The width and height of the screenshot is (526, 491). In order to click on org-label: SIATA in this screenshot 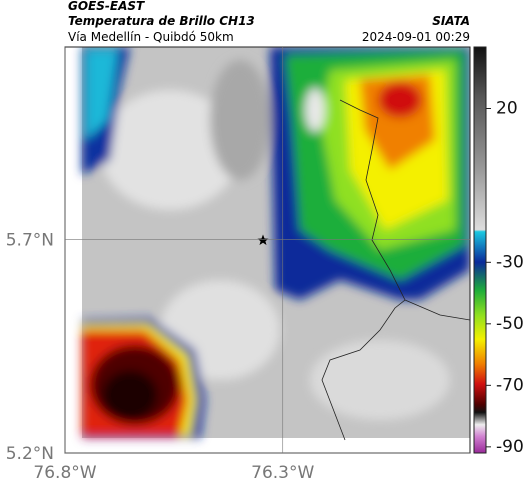, I will do `click(451, 21)`.